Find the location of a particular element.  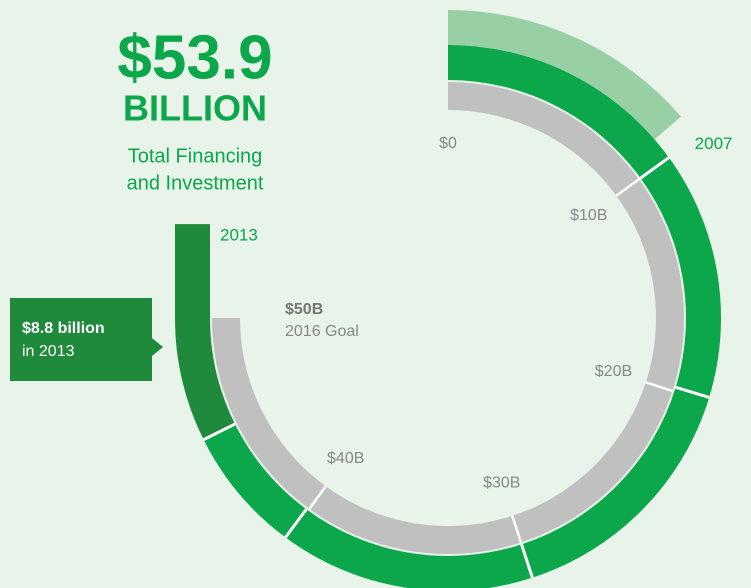

tick-label: $50B is located at coordinates (304, 309).